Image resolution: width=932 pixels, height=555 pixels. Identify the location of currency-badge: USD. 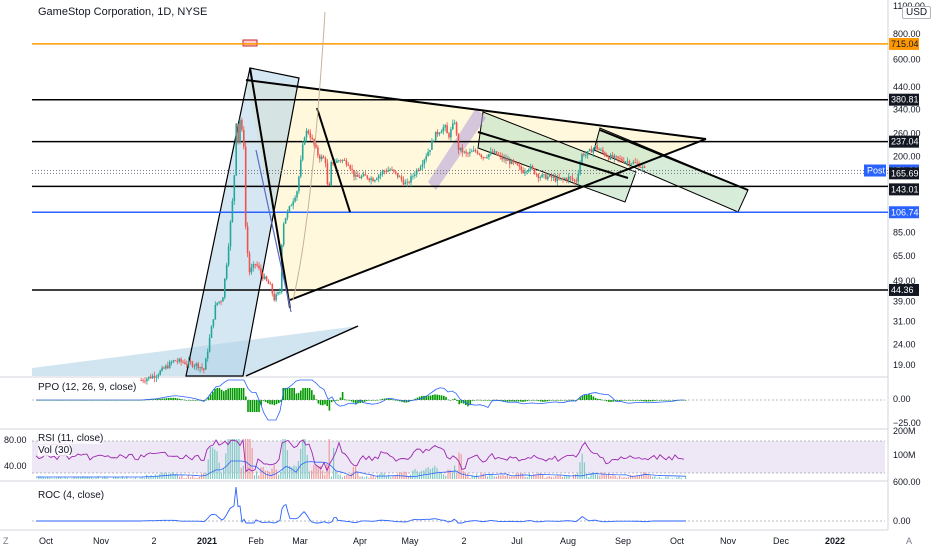
(916, 12).